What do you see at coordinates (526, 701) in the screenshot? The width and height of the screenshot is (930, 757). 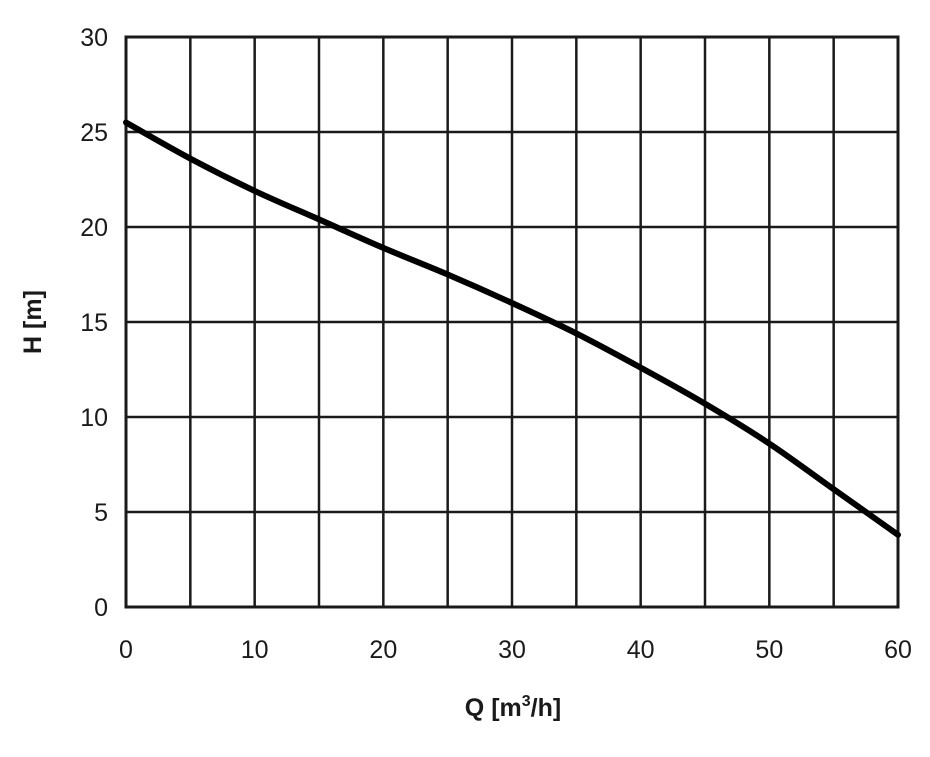 I see `x-axis-title-sup: 3` at bounding box center [526, 701].